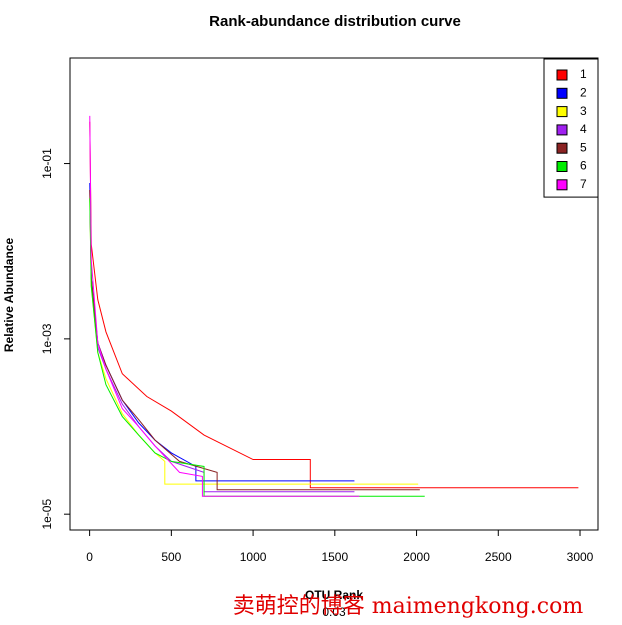  I want to click on legend-box, so click(571, 128).